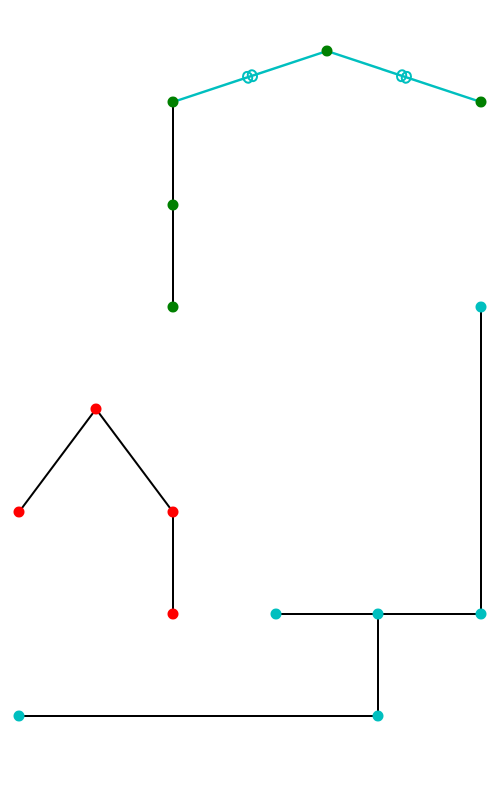 This screenshot has width=500, height=800. I want to click on edge-g1-g2, so click(250, 76).